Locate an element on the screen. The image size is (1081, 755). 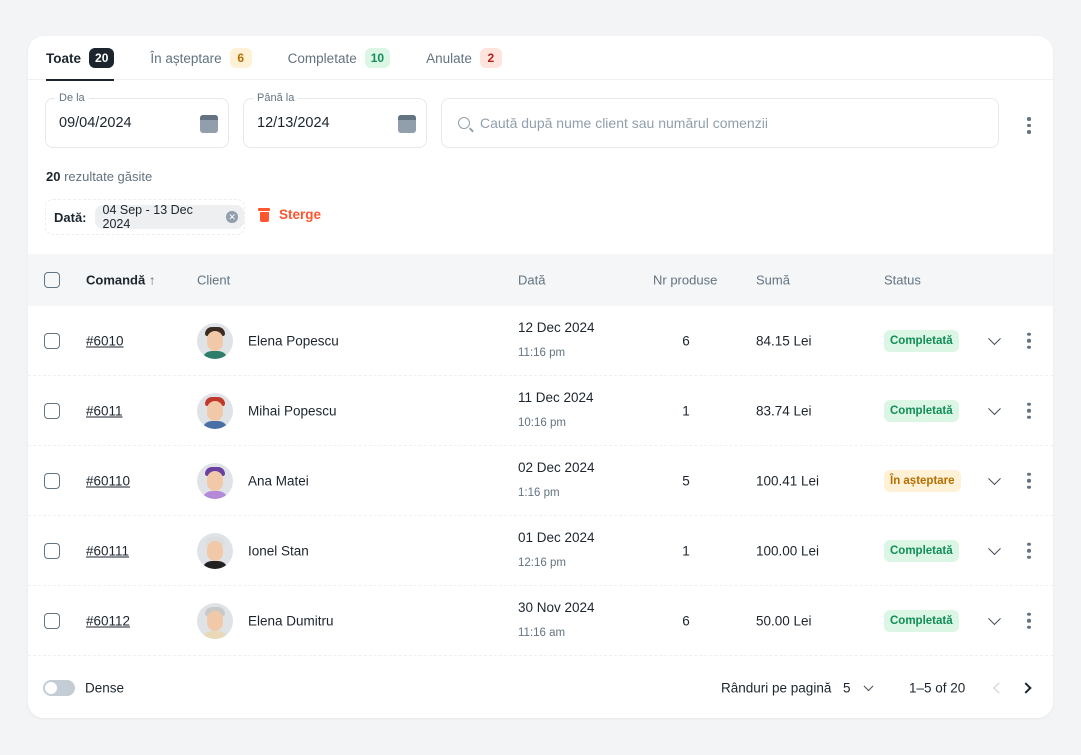
status-tabs: Toate 20 În așteptare 6 Completate 10 Anulate 2 is located at coordinates (540, 58).